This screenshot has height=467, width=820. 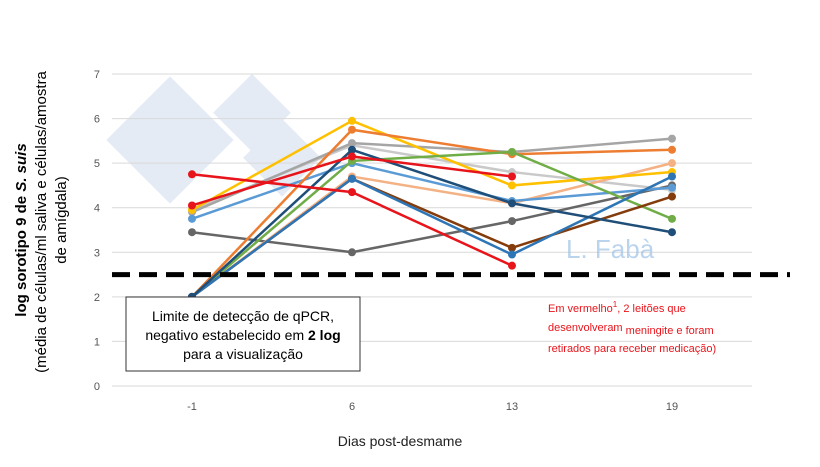 What do you see at coordinates (610, 249) in the screenshot?
I see `watermark-text: L. Fabà` at bounding box center [610, 249].